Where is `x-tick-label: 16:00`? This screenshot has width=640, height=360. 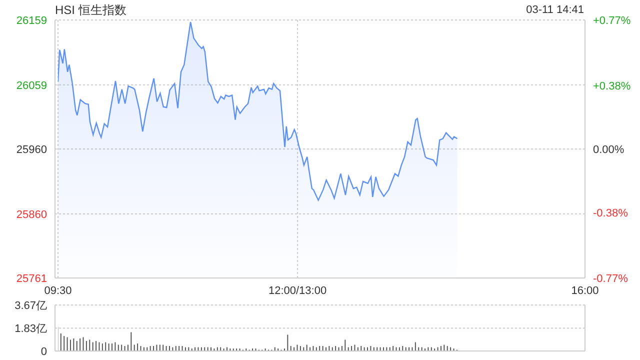 x-tick-label: 16:00 is located at coordinates (585, 290).